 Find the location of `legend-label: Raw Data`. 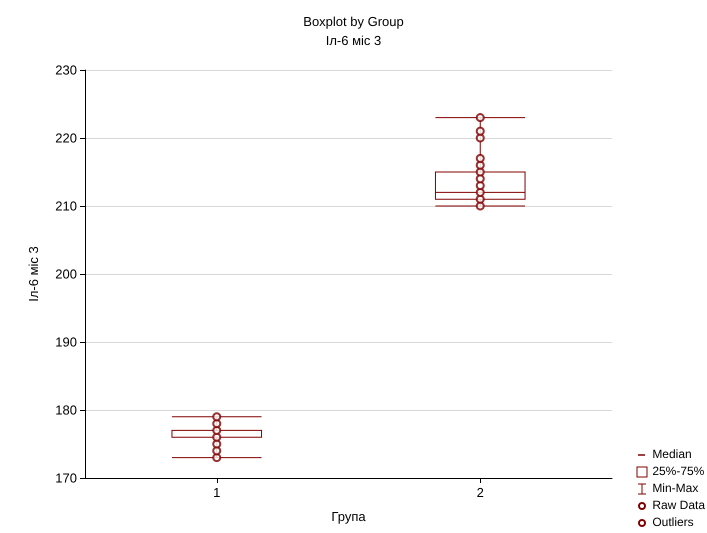

legend-label: Raw Data is located at coordinates (678, 505).